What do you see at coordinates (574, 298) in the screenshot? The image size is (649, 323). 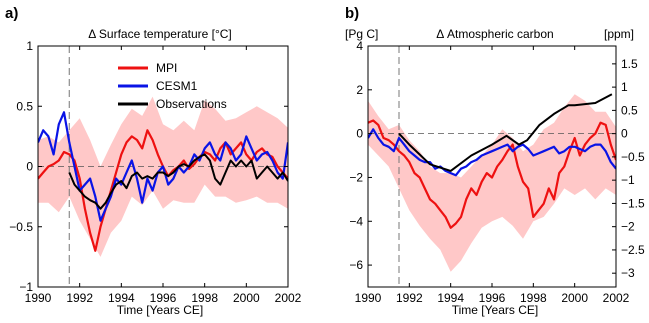 I see `panel-b-x-tick-label: 2000` at bounding box center [574, 298].